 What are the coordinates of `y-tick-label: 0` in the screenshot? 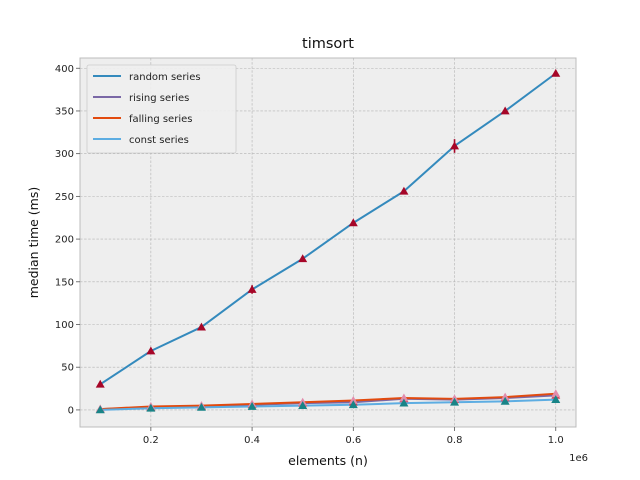 It's located at (71, 410).